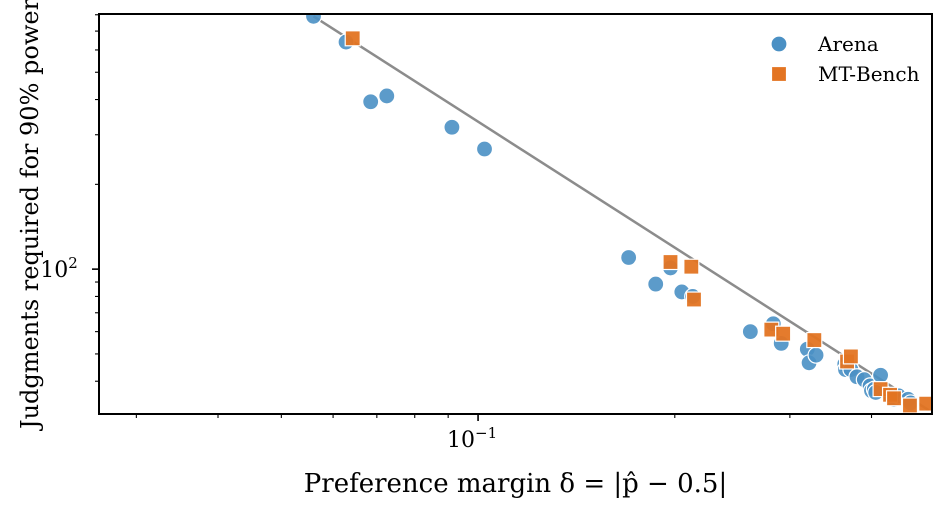  What do you see at coordinates (515, 484) in the screenshot?
I see `x-axis-label: Preference margin δ = |p̂ − 0.5|` at bounding box center [515, 484].